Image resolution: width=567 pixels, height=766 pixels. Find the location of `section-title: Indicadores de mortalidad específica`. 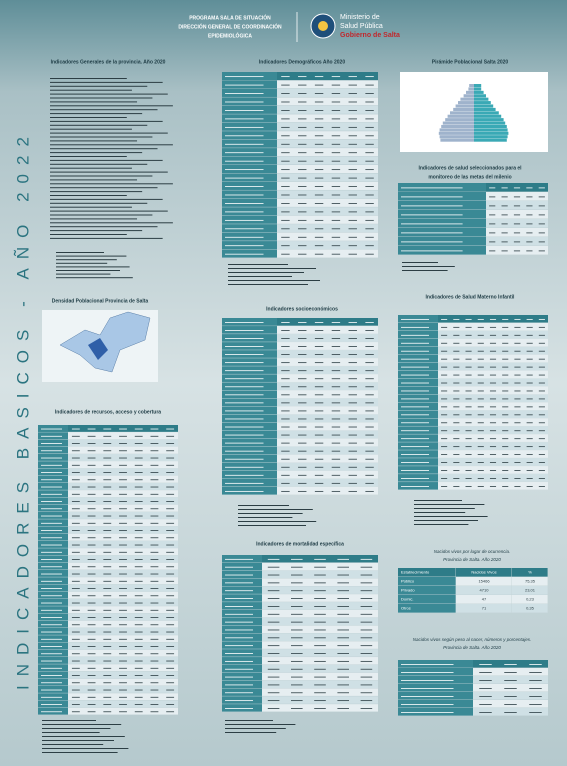

section-title: Indicadores de mortalidad específica is located at coordinates (300, 544).